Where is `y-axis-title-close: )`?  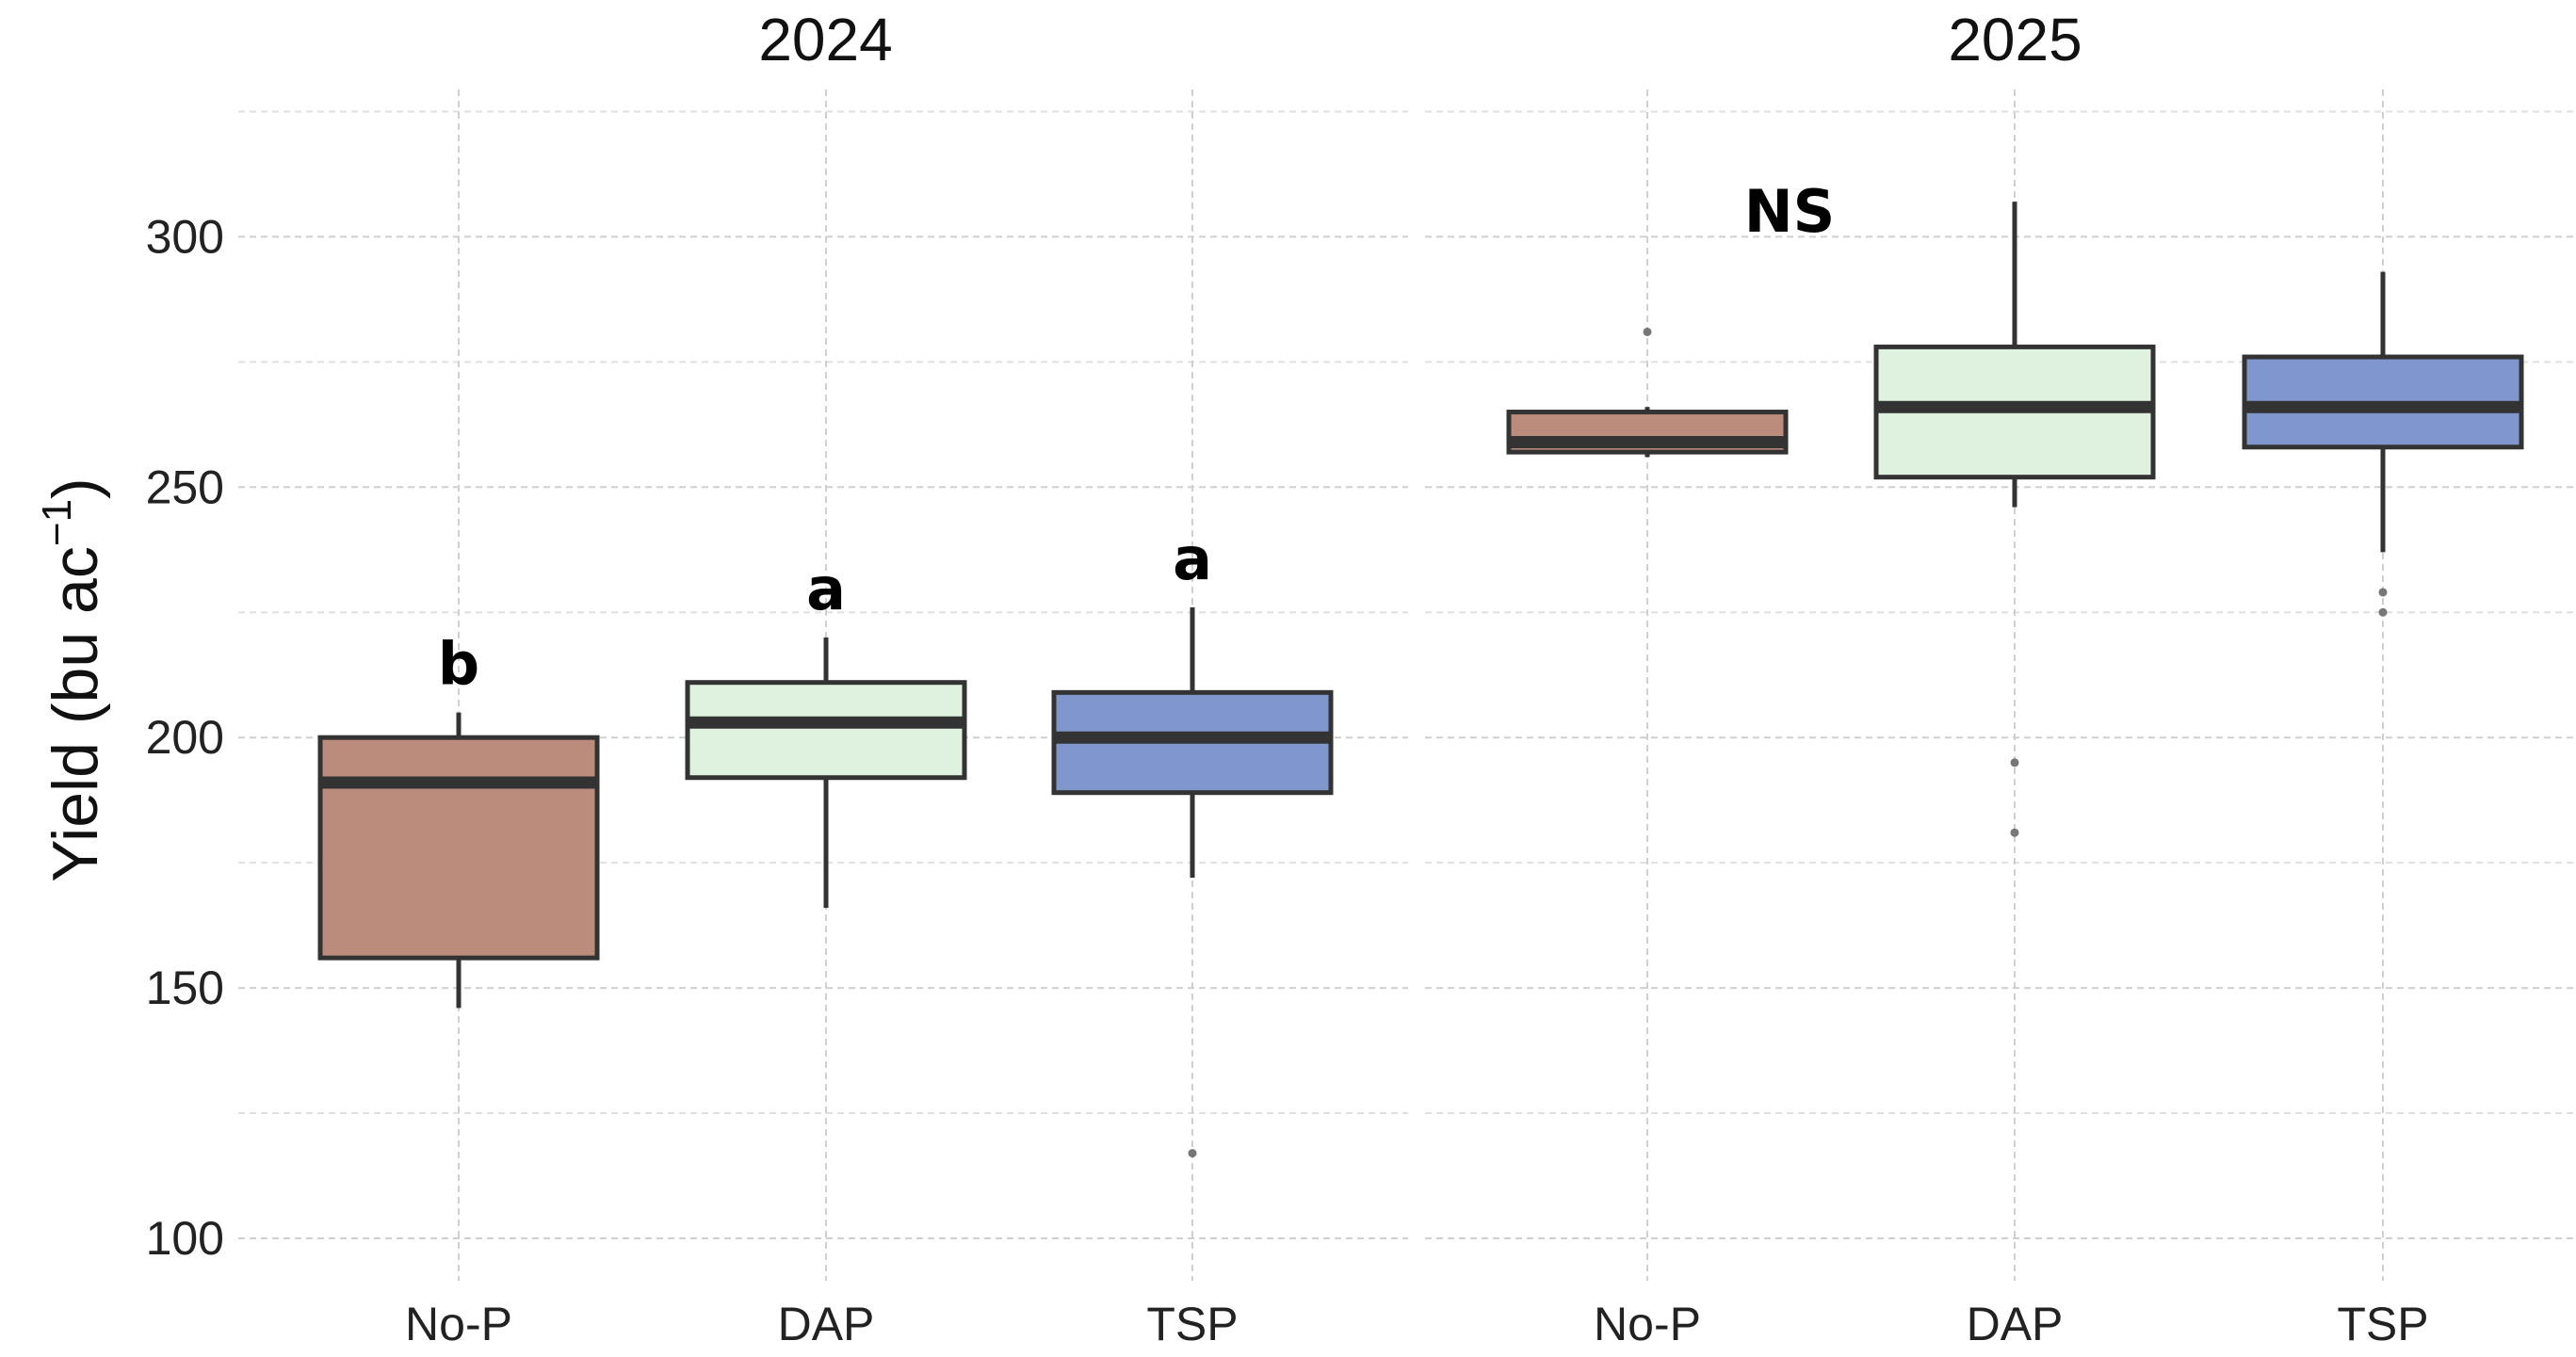
y-axis-title-close: ) is located at coordinates (75, 488).